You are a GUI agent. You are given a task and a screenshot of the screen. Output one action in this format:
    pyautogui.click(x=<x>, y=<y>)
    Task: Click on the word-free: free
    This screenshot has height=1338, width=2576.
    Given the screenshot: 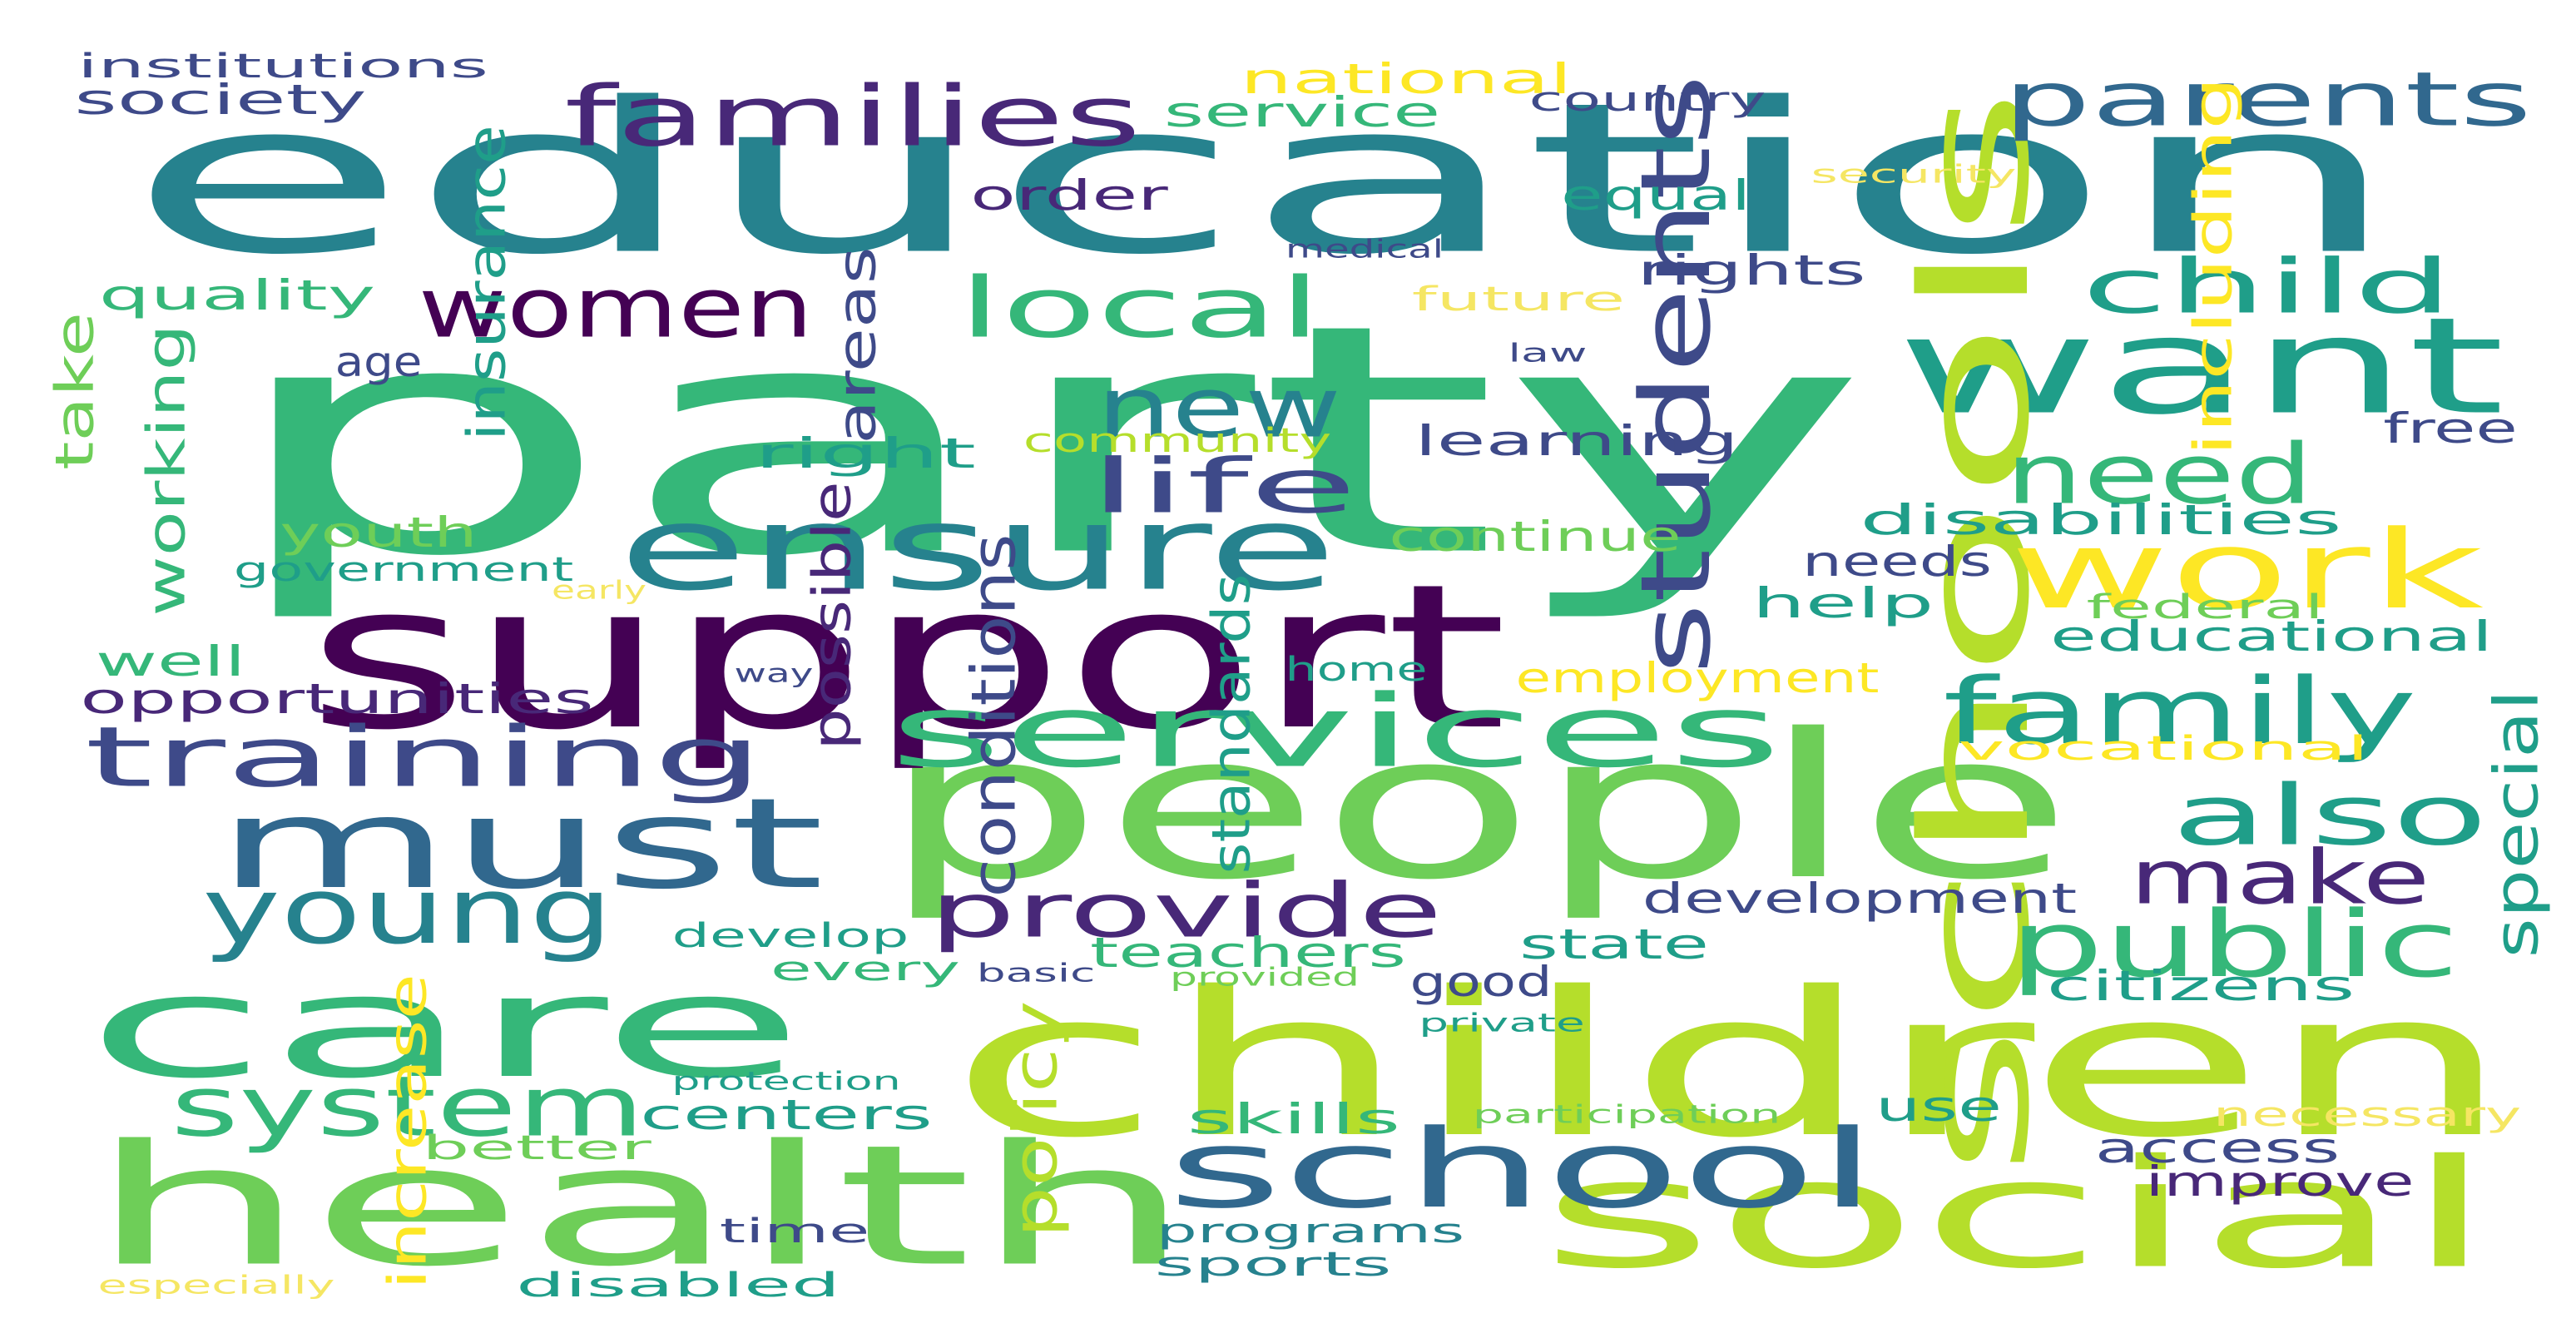 What is the action you would take?
    pyautogui.click(x=2450, y=428)
    